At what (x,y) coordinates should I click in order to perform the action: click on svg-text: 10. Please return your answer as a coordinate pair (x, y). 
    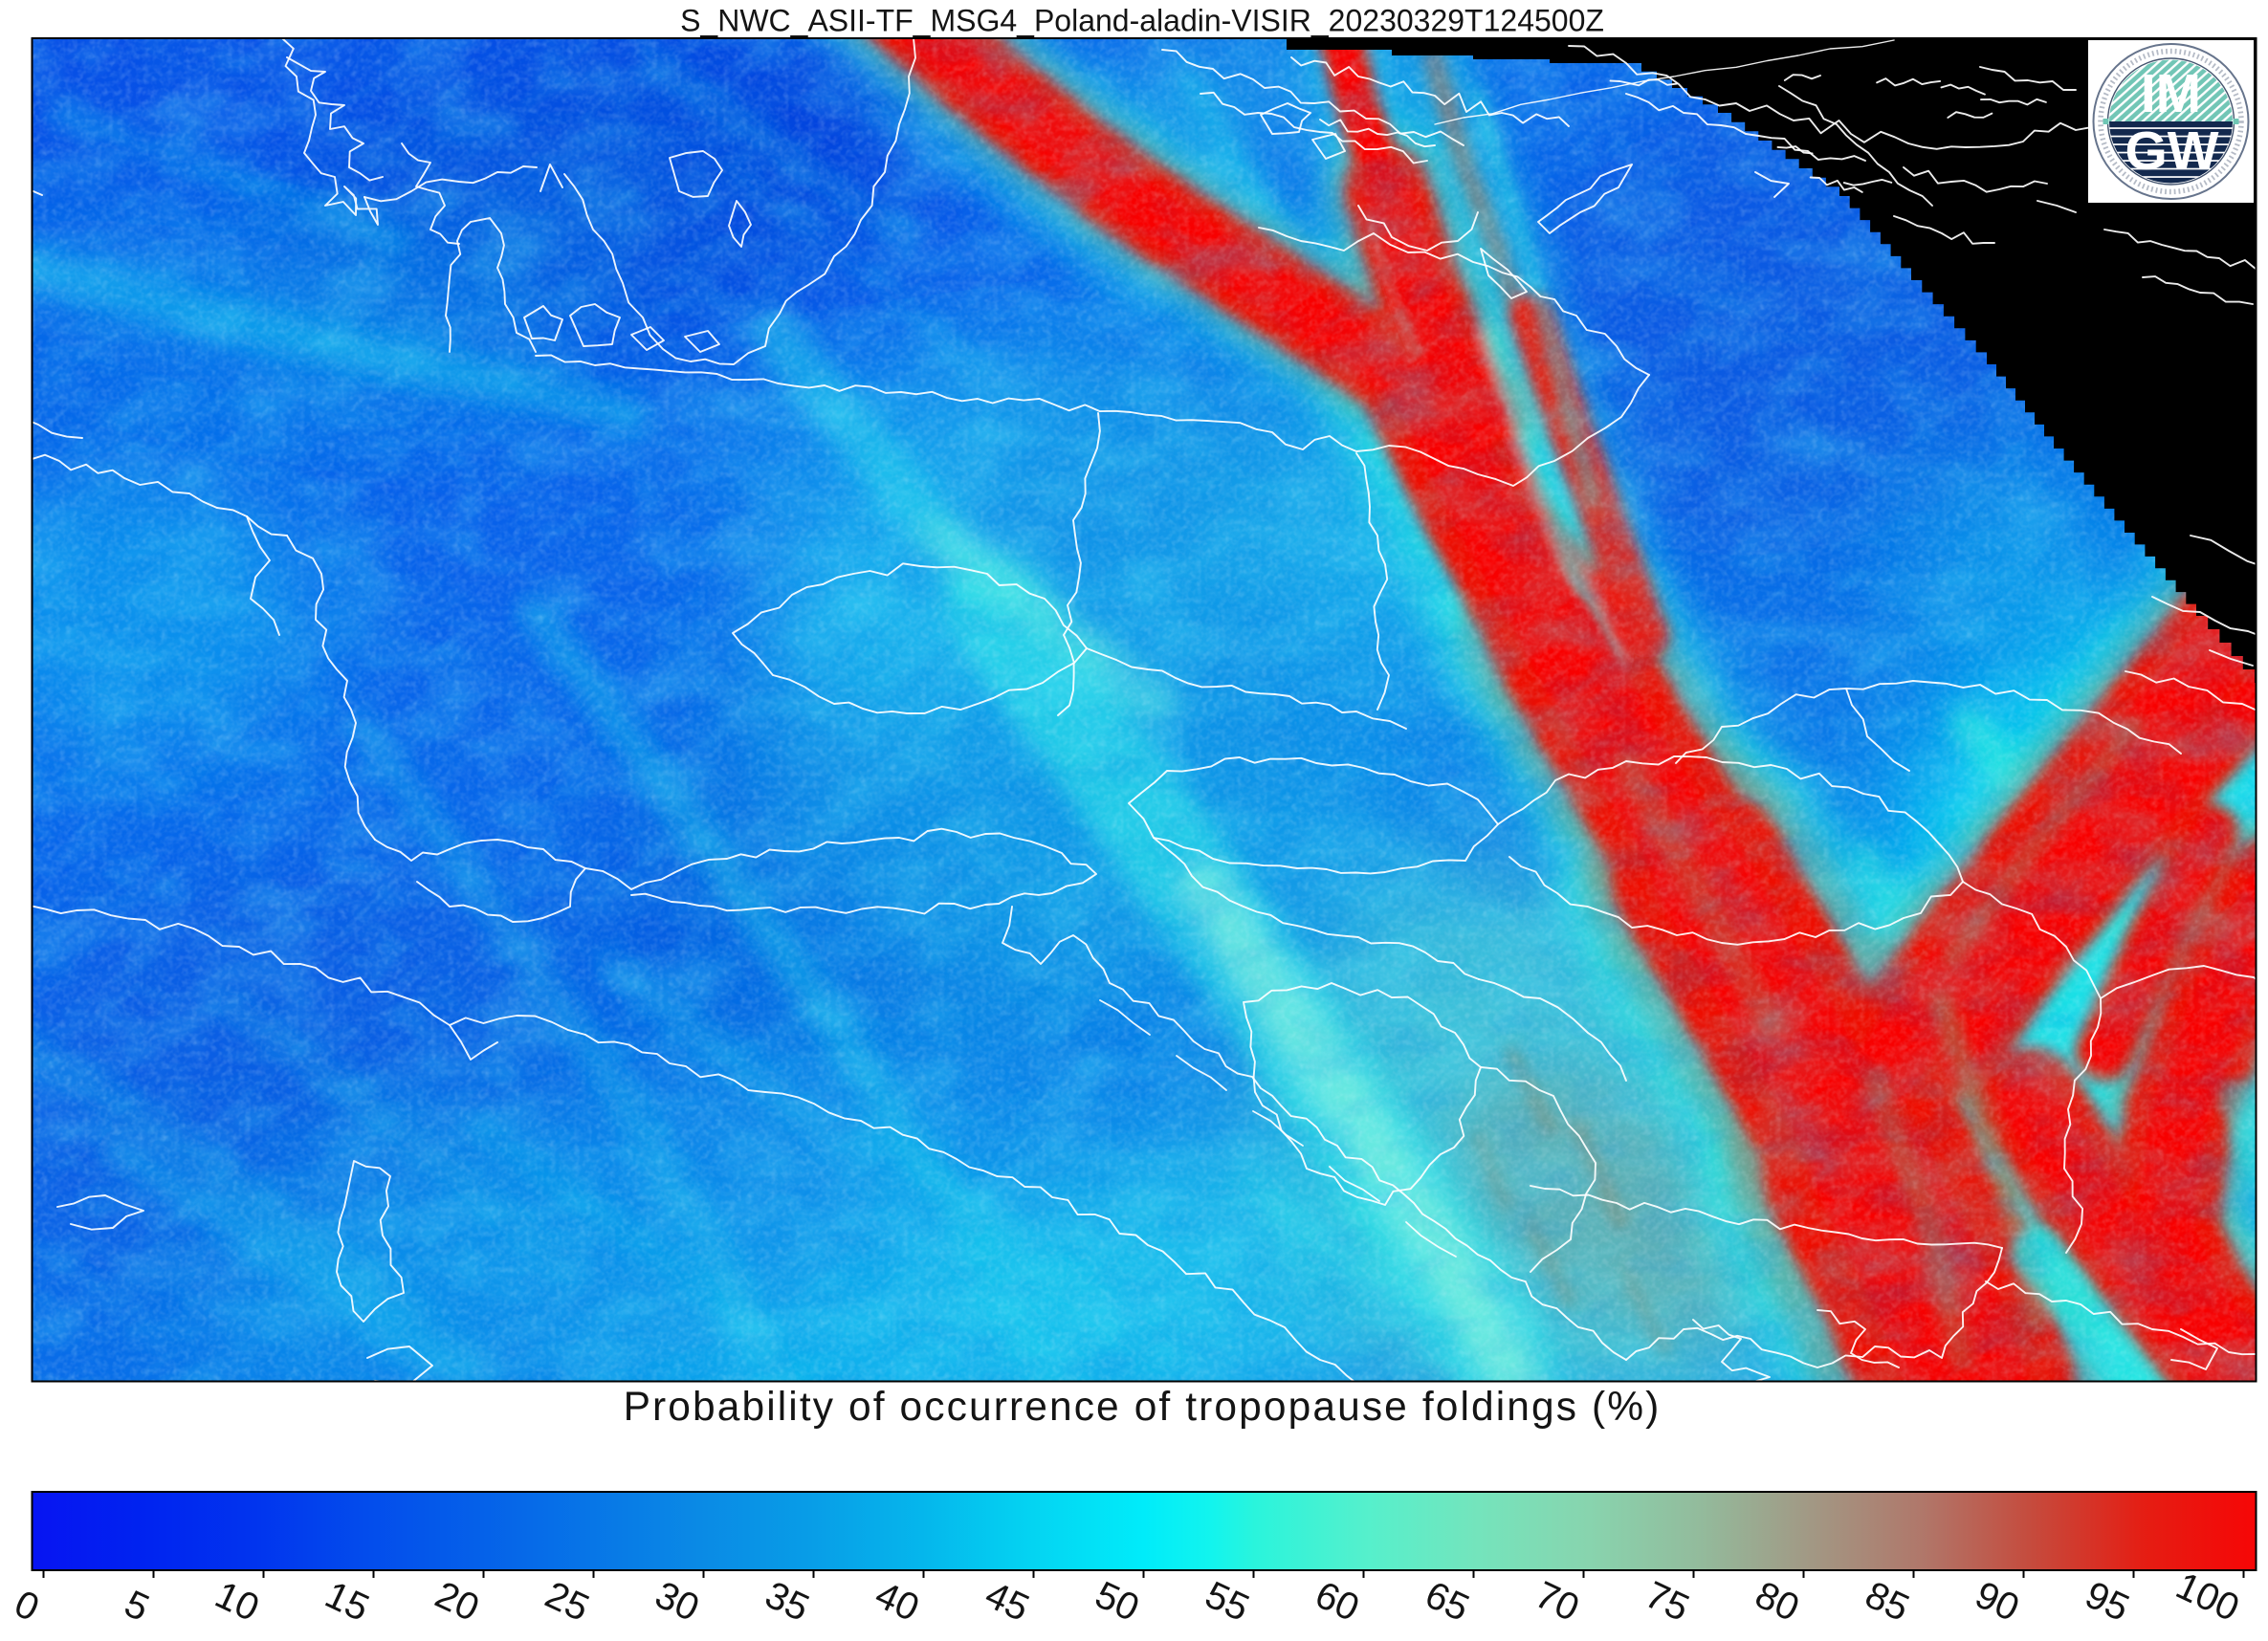
    Looking at the image, I should click on (237, 1601).